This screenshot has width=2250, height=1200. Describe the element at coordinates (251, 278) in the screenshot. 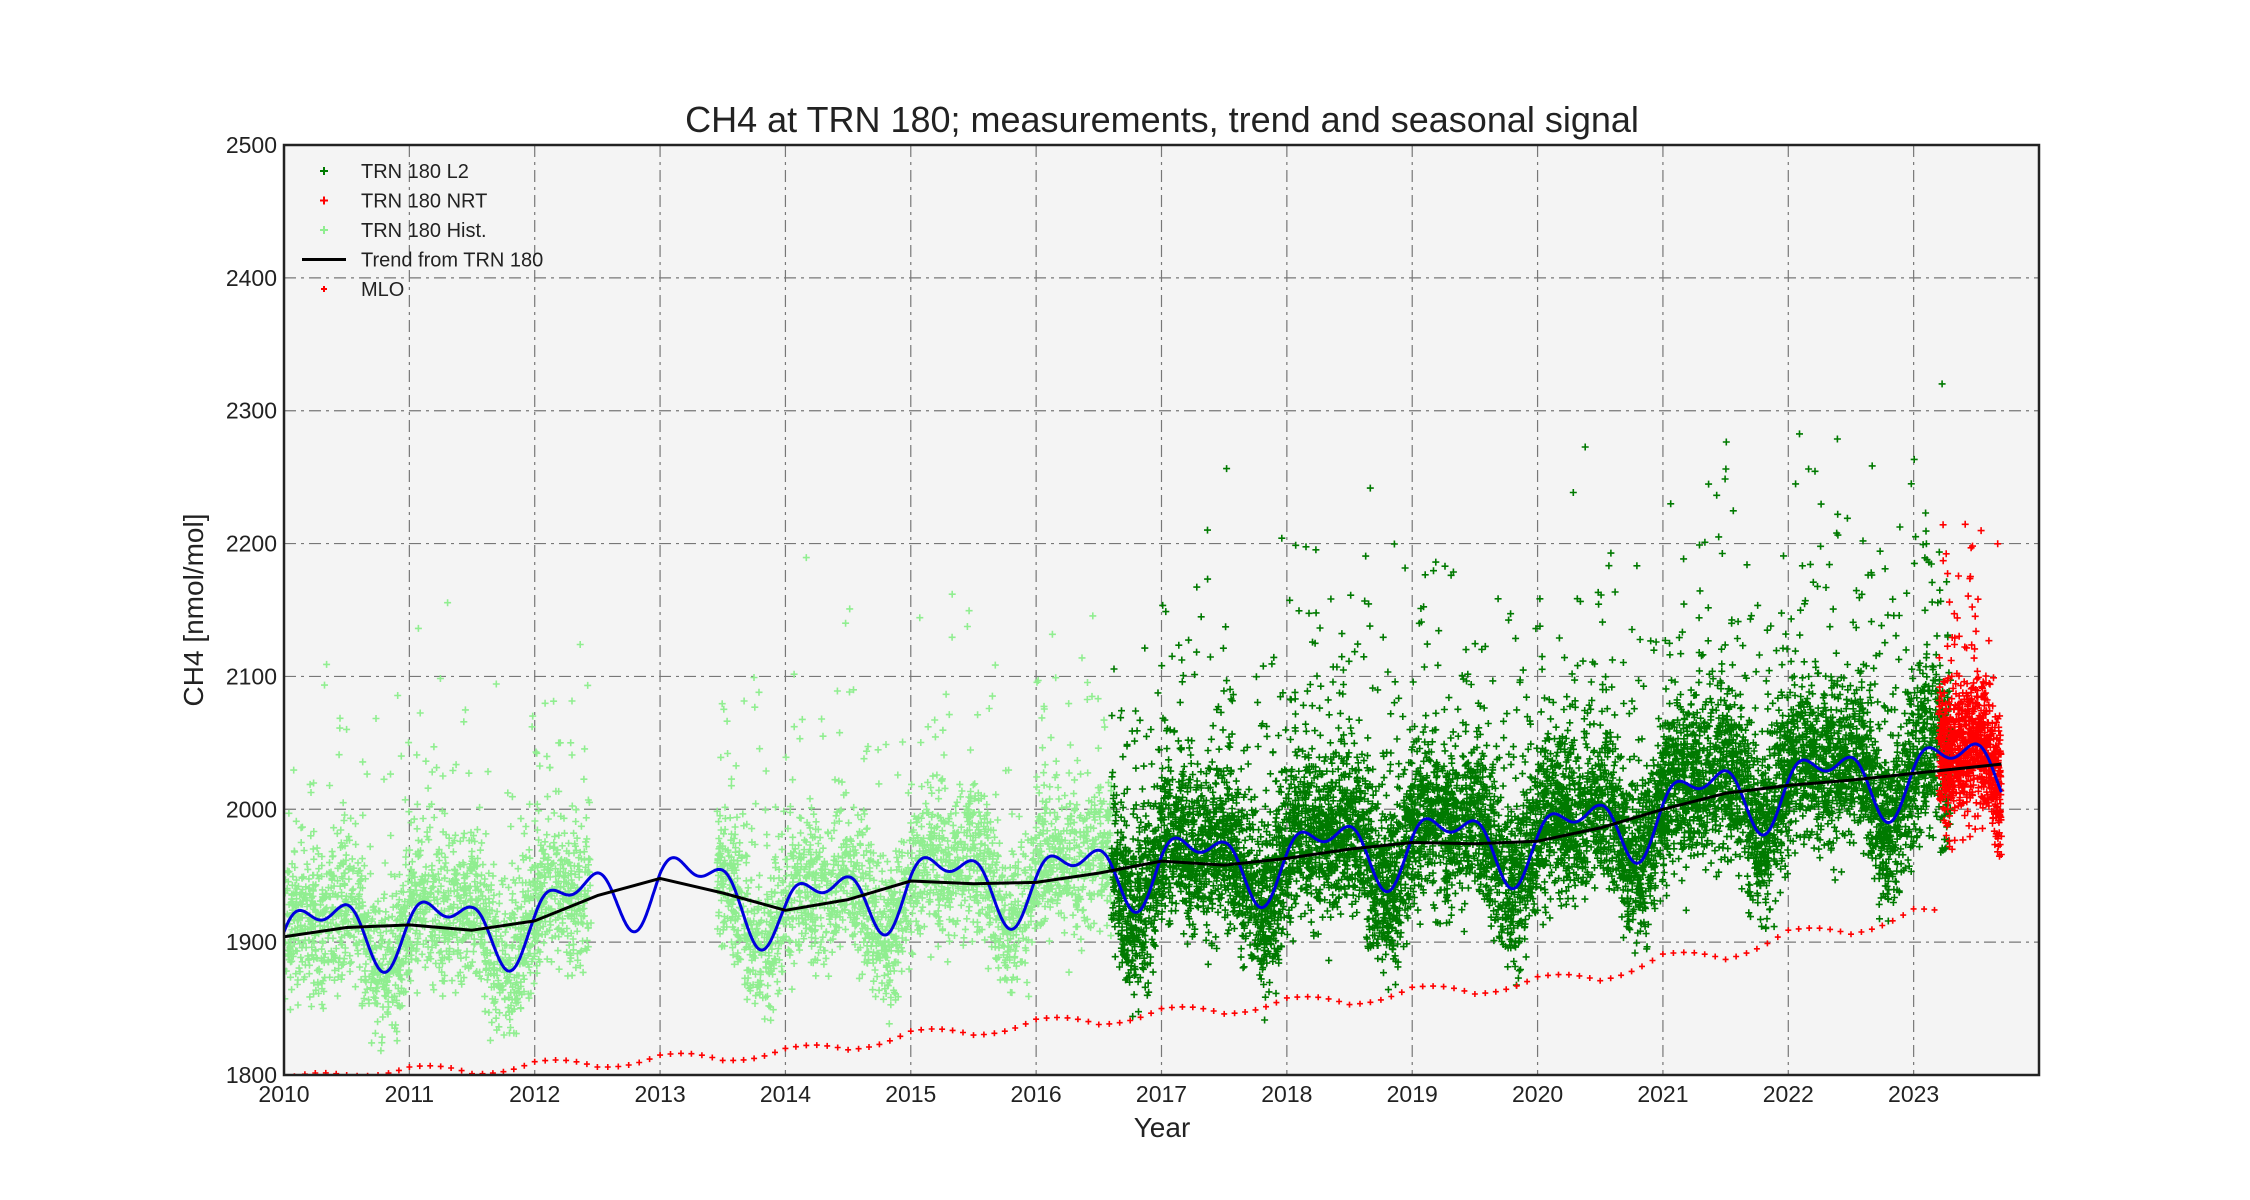

I see `y-tick-label: 2400` at that location.